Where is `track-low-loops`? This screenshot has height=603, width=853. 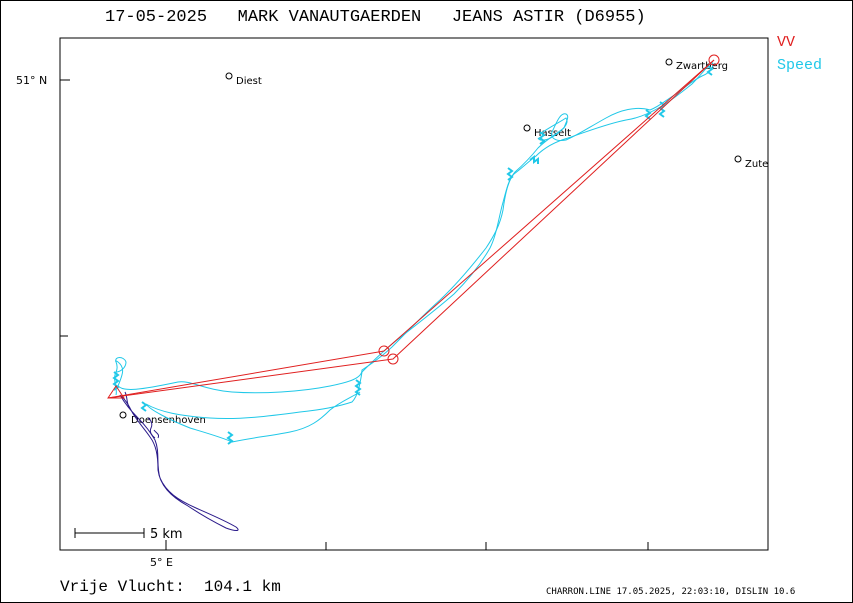 track-low-loops is located at coordinates (141, 415).